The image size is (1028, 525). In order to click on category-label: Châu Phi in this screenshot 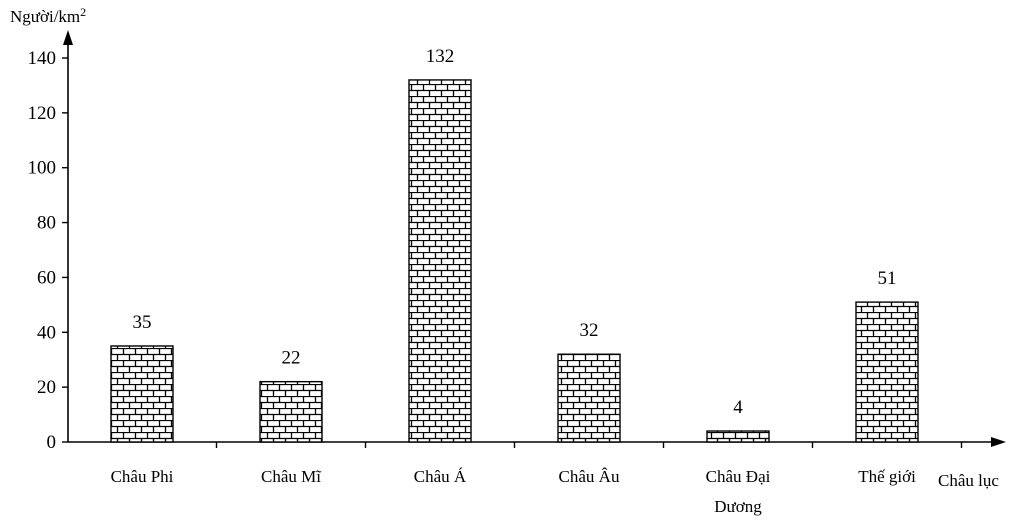, I will do `click(142, 476)`.